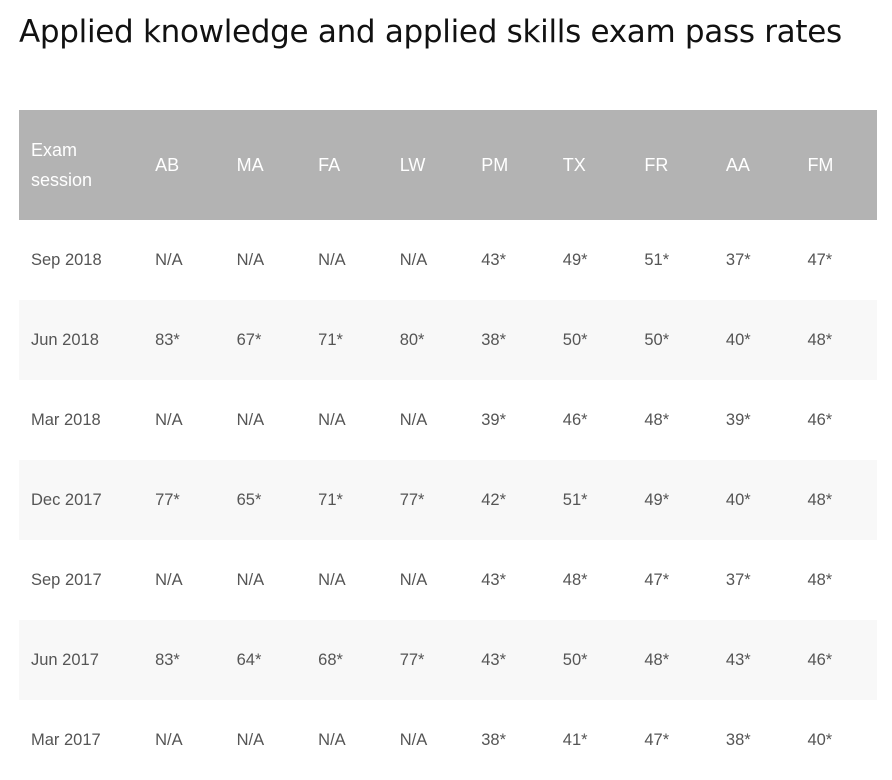  I want to click on header-ab: AB, so click(167, 164).